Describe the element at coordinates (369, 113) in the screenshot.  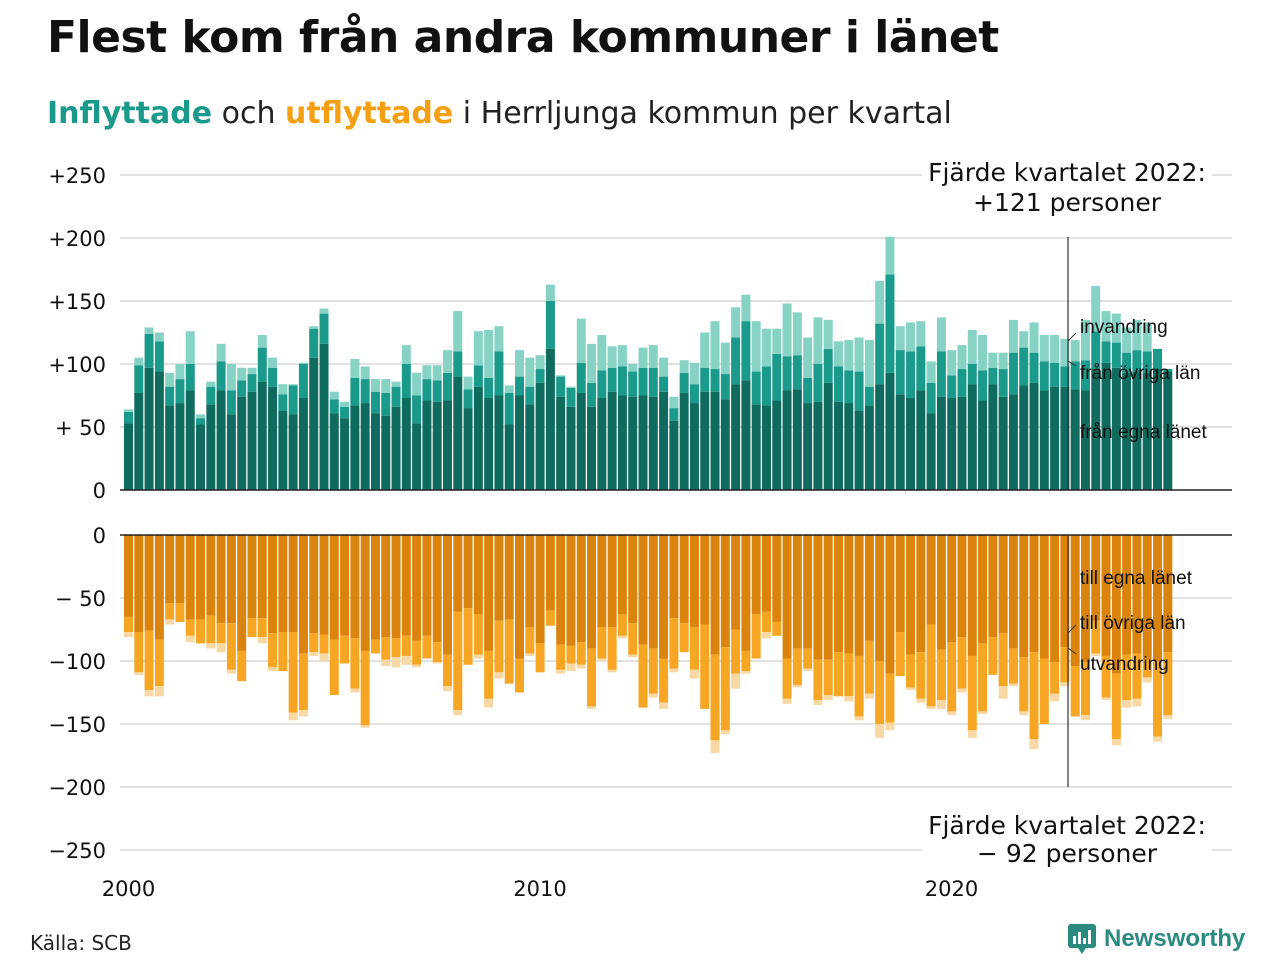
I see `subtitle-utflyttade: utflyttade` at that location.